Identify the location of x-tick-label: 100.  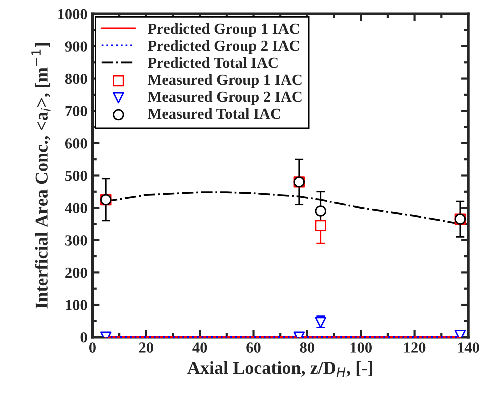
(361, 347).